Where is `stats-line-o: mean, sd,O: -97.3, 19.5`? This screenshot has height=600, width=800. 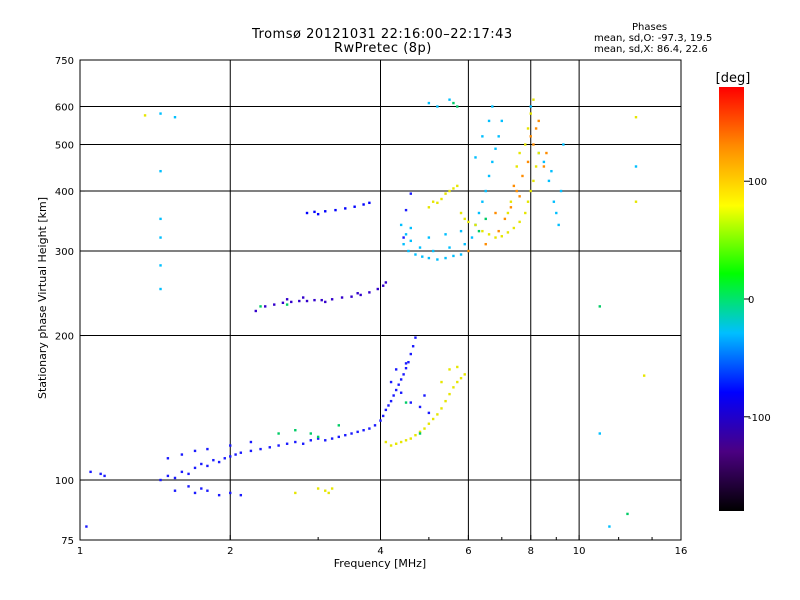
stats-line-o: mean, sd,O: -97.3, 19.5 is located at coordinates (653, 38).